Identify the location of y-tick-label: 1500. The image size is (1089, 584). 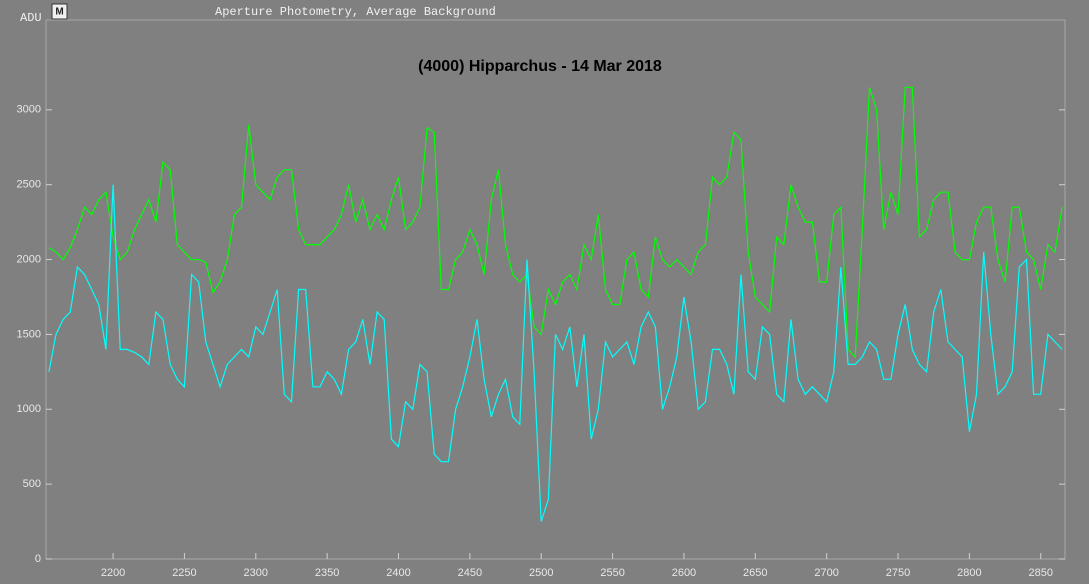
(29, 334).